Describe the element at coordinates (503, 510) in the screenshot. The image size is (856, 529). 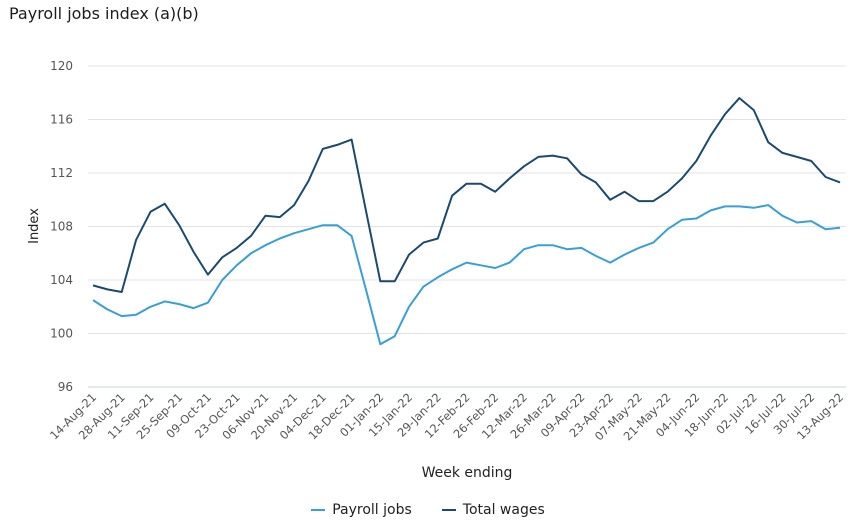
I see `legend-label: Total wages` at that location.